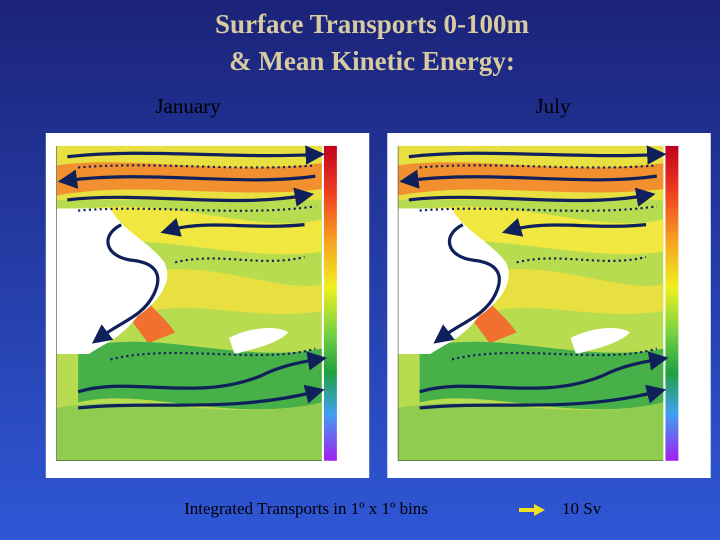  I want to click on title-line: & Mean Kinetic Energy:, so click(372, 61).